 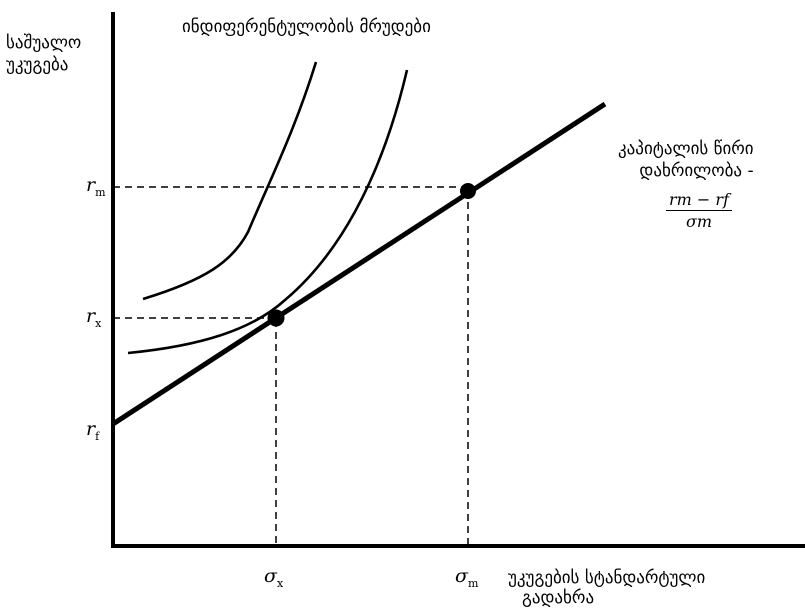 What do you see at coordinates (607, 578) in the screenshot?
I see `x-axis-label-line1: უკუგების სტანდარტული` at bounding box center [607, 578].